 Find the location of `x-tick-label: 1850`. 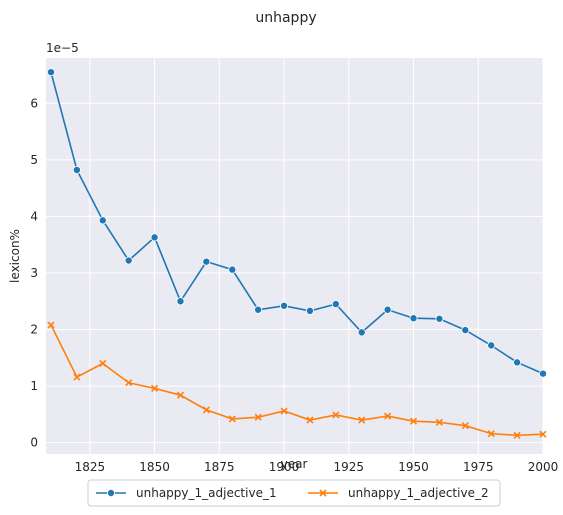

x-tick-label: 1850 is located at coordinates (154, 467).